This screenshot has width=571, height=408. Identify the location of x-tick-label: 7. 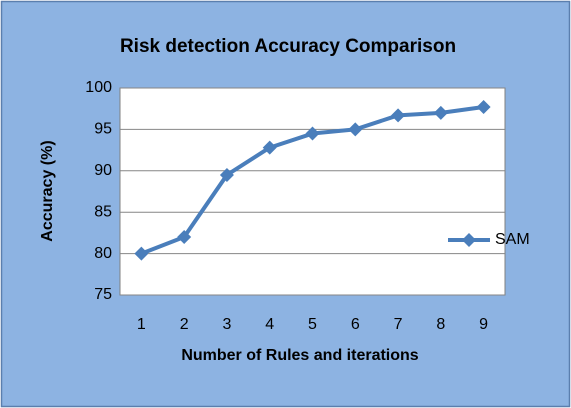
(398, 324).